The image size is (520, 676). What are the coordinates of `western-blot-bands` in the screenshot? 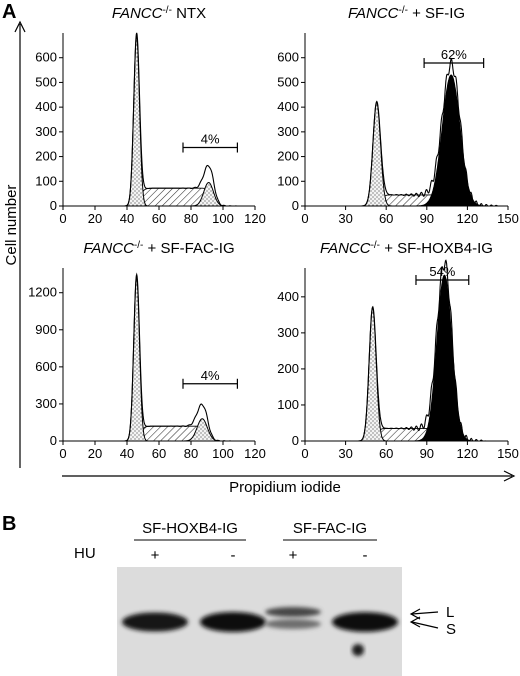 It's located at (260, 631).